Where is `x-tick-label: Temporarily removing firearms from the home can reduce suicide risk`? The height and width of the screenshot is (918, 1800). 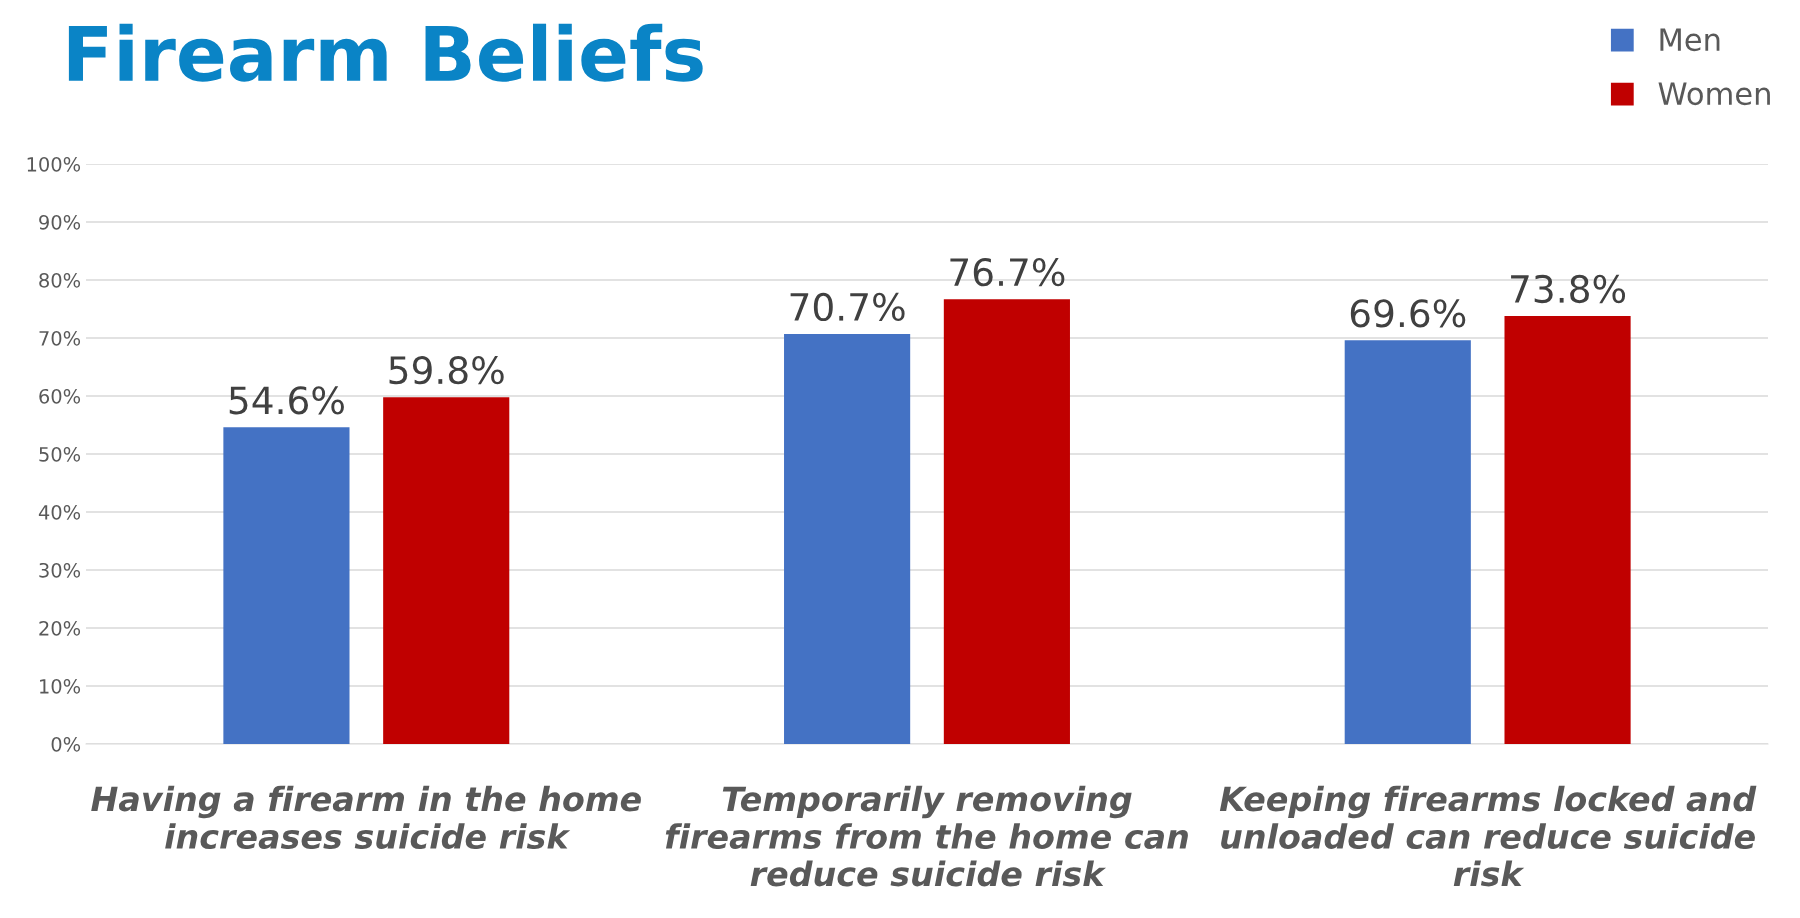
x-tick-label: Temporarily removing firearms from the home can reduce suicide risk is located at coordinates (926, 836).